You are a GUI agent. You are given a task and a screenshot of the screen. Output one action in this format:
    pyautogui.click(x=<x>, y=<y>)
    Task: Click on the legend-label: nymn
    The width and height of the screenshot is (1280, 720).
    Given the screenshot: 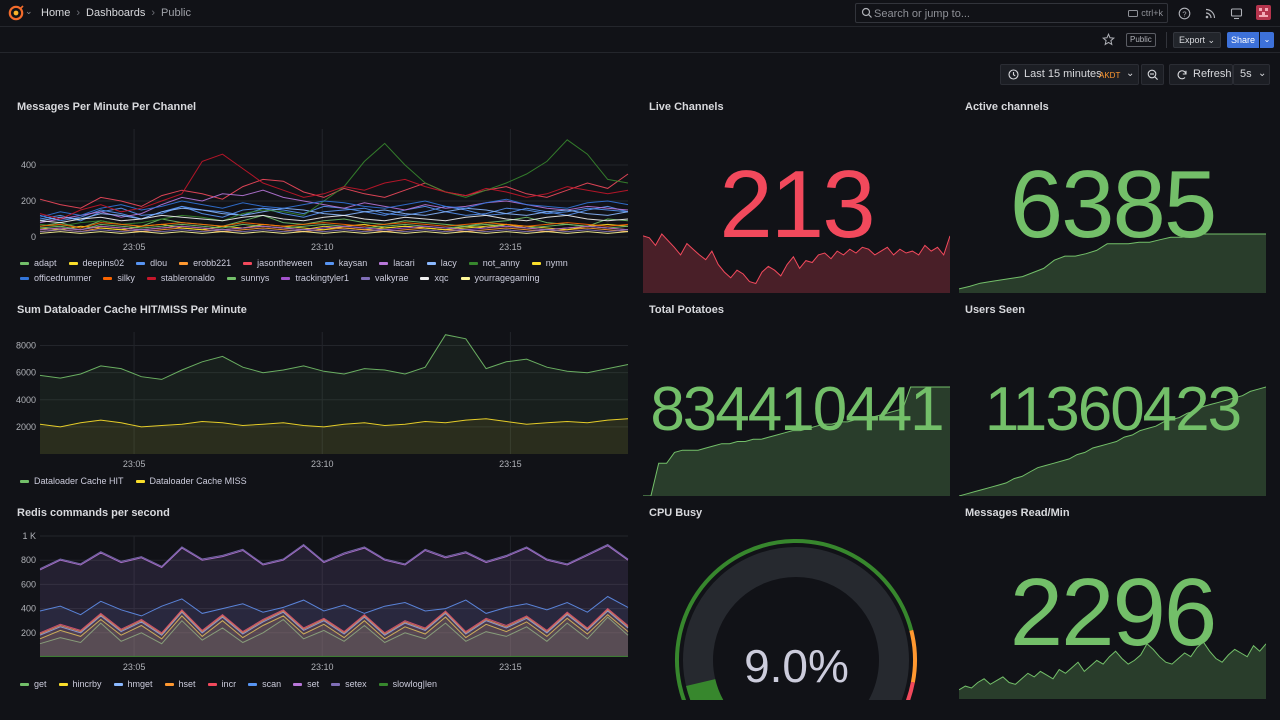 What is the action you would take?
    pyautogui.click(x=556, y=263)
    